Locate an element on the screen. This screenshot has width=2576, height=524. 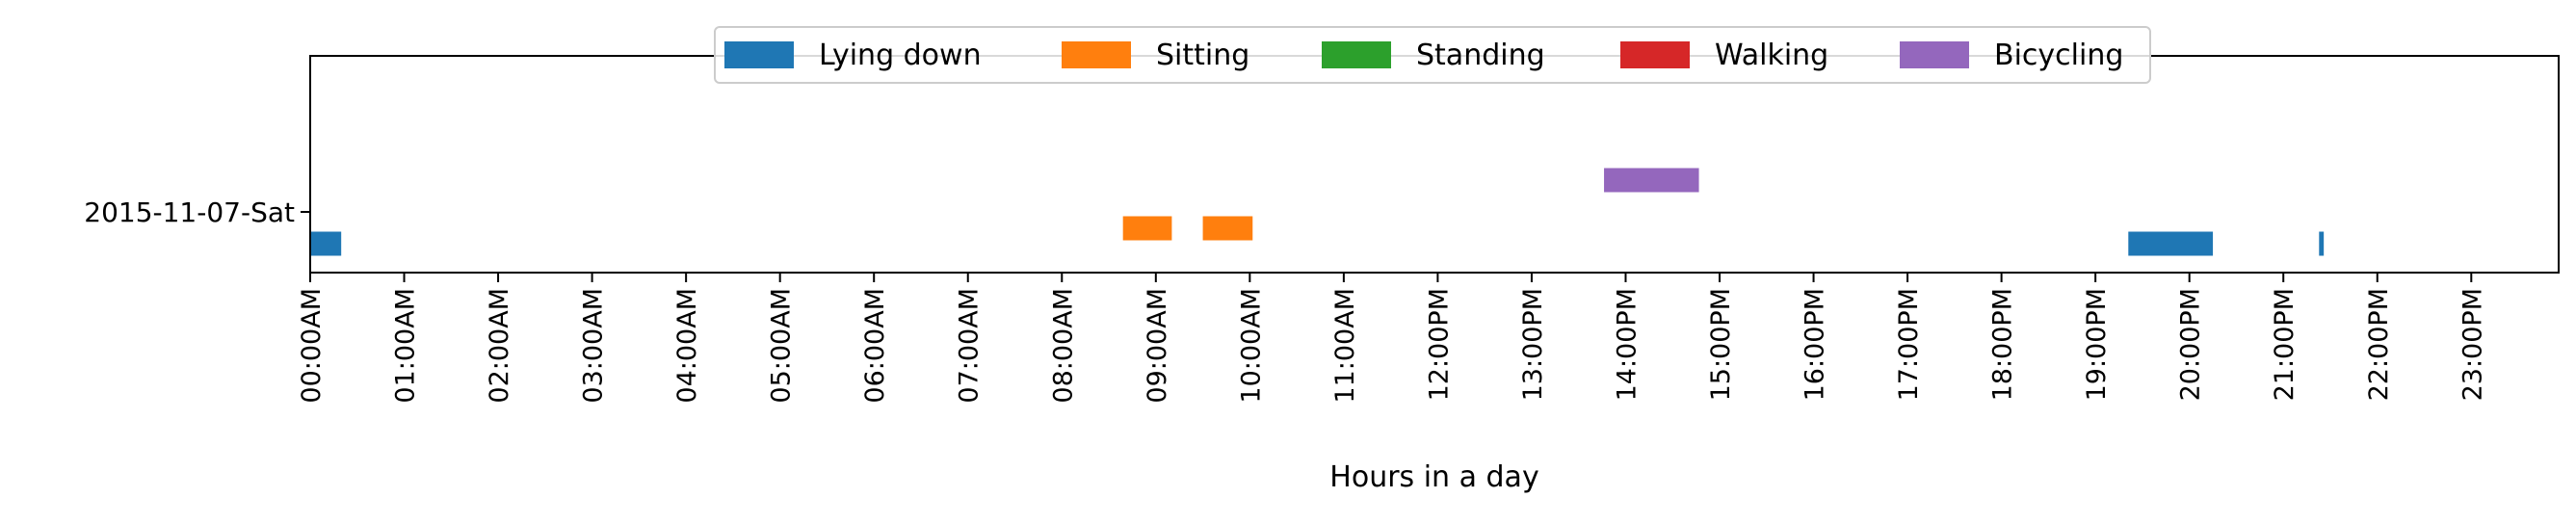
legend-frame is located at coordinates (1432, 55).